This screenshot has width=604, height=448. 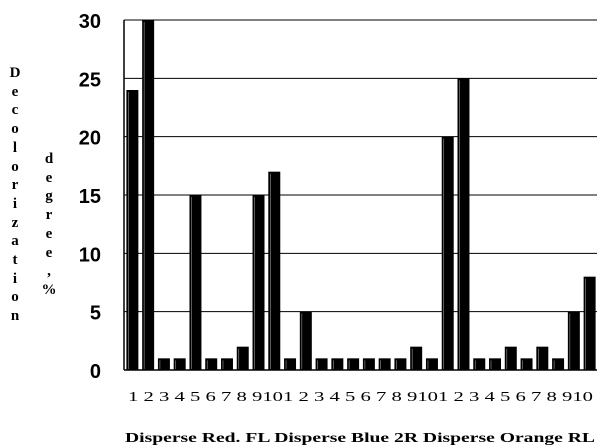 I want to click on y-tick-label: 15, so click(x=90, y=197).